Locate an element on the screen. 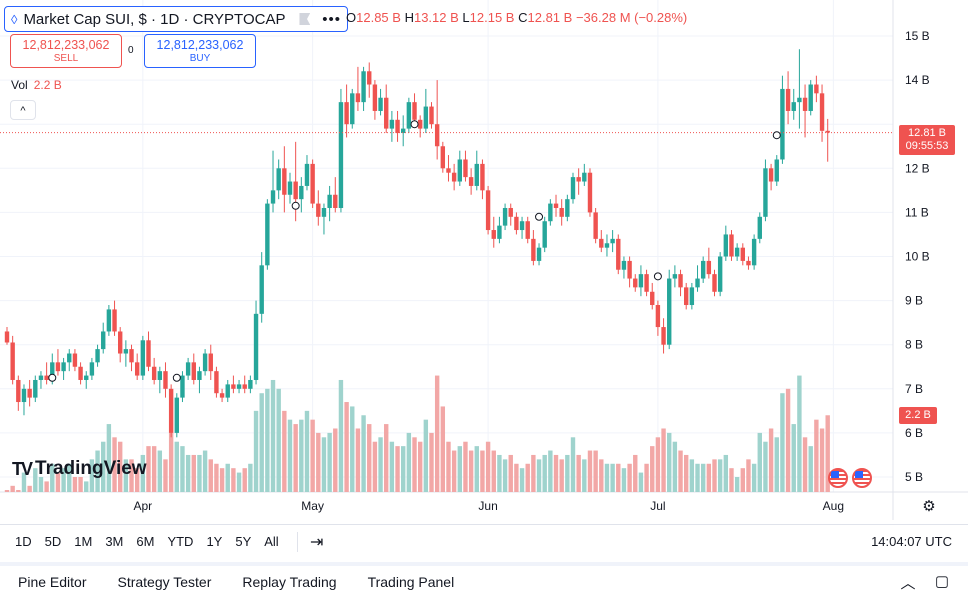 This screenshot has width=968, height=598. tab-trading-panel: Trading Panel is located at coordinates (411, 582).